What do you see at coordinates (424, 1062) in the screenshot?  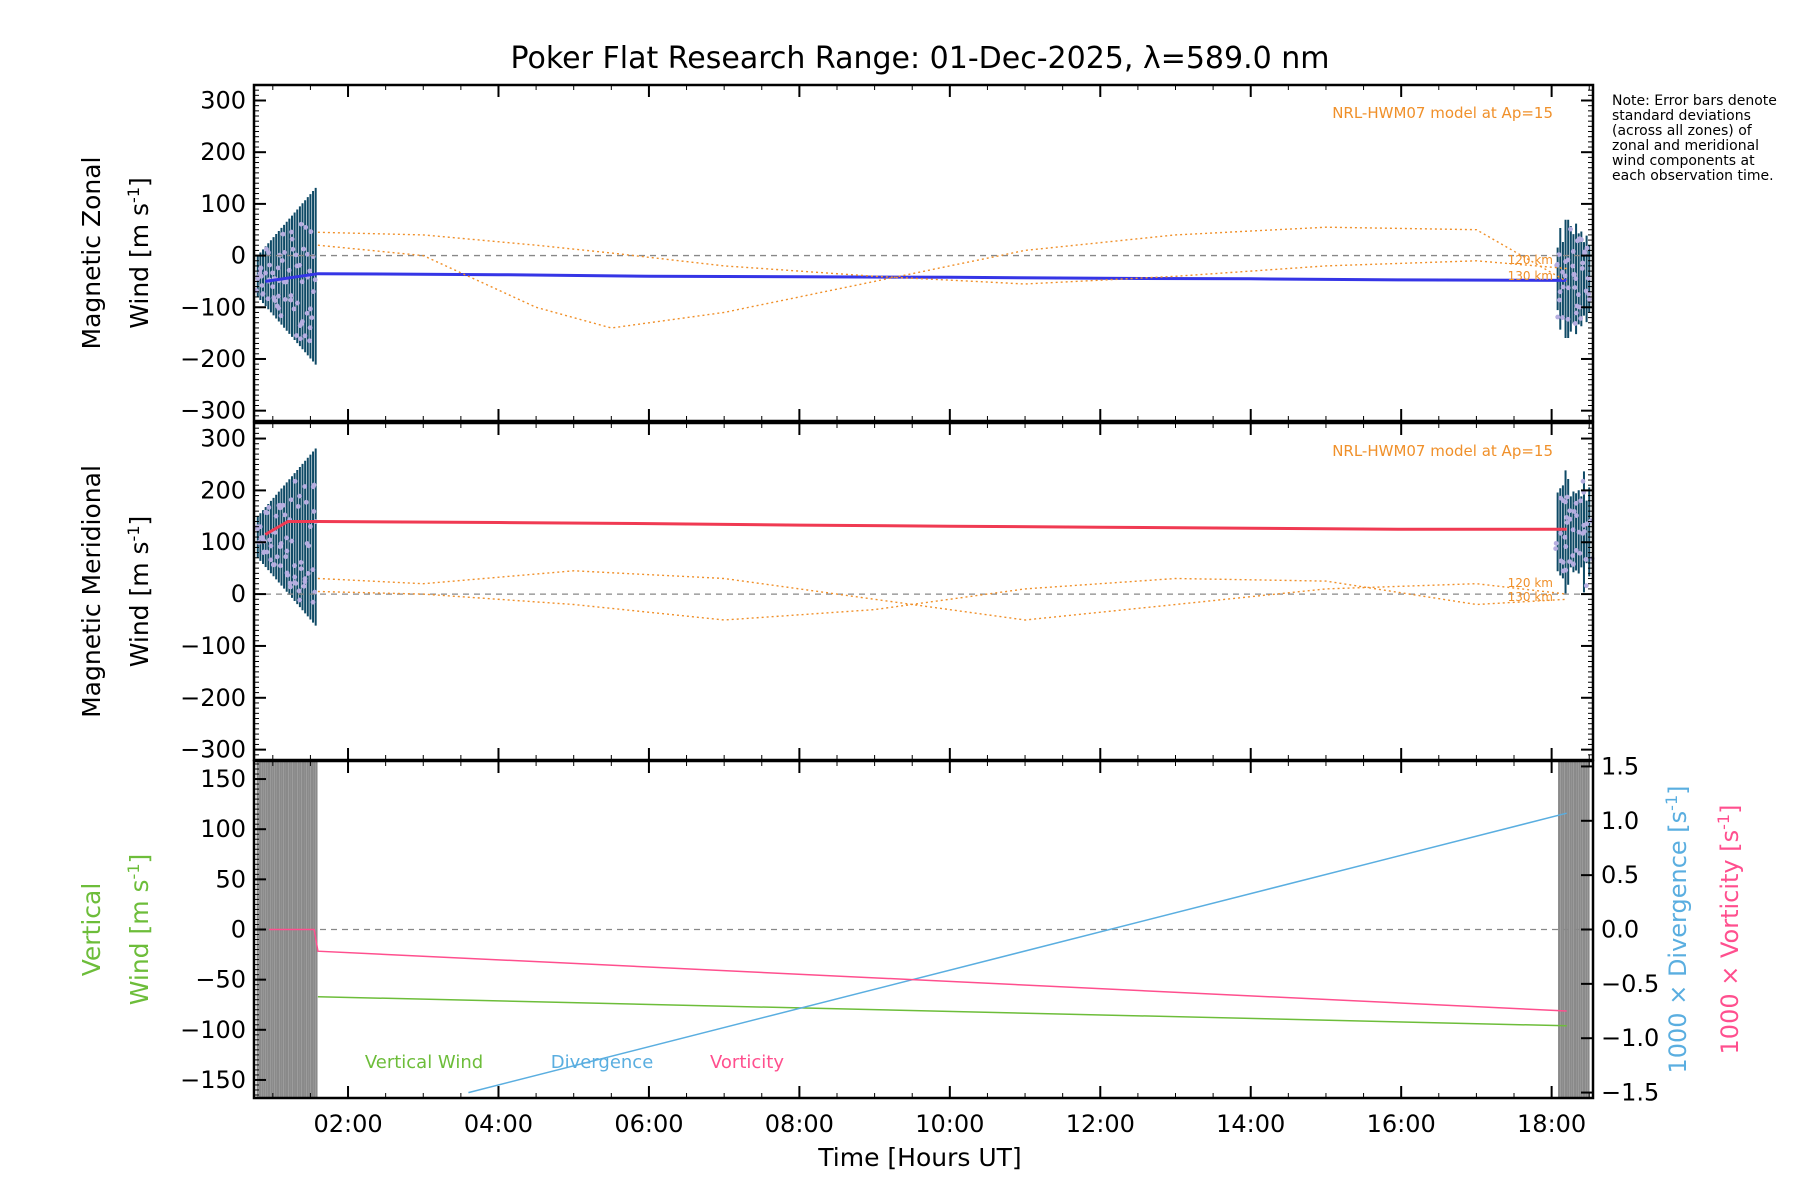 I see `legend-entry: Vertical Wind` at bounding box center [424, 1062].